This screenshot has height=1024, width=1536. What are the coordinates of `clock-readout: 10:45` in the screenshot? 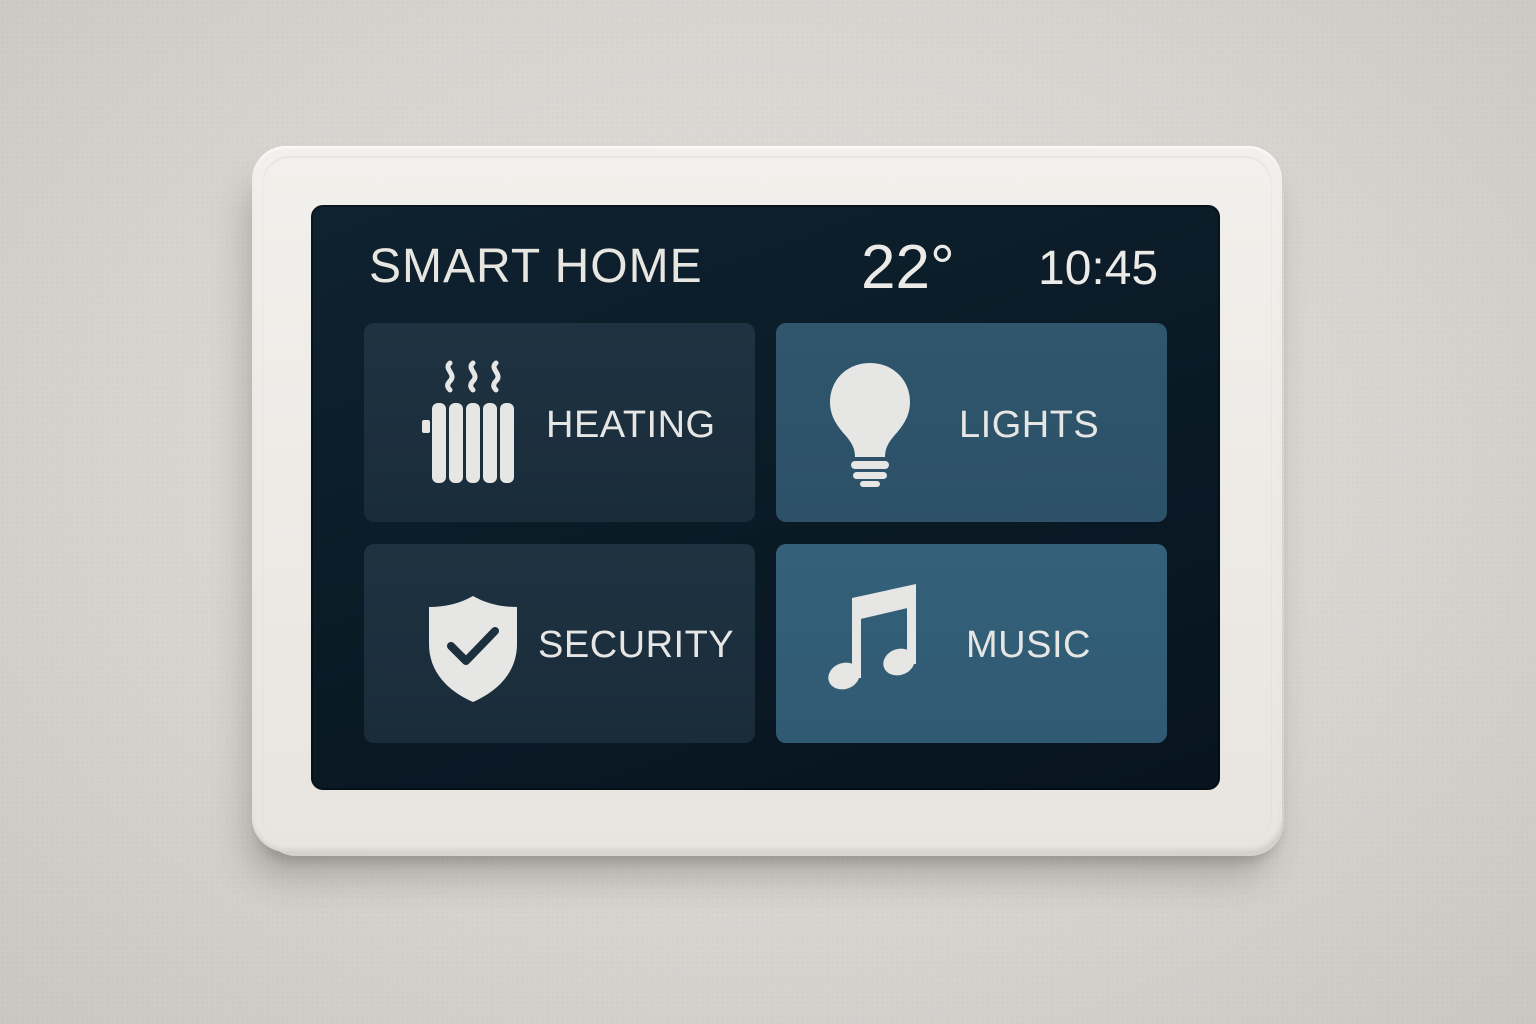 It's located at (1098, 268).